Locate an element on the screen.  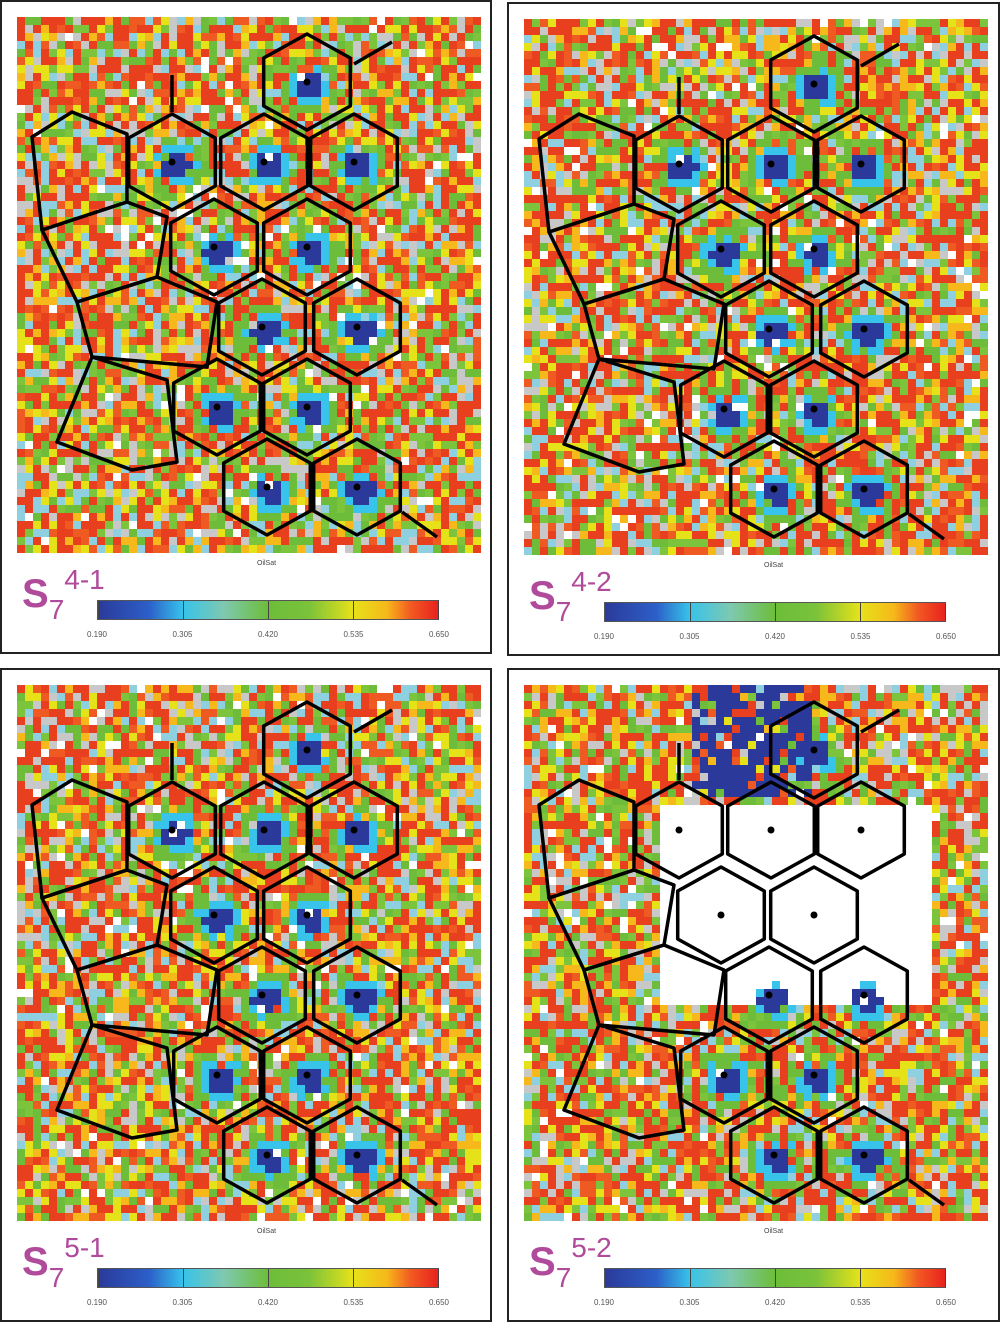
label-superscript: 4-1 is located at coordinates (84, 579).